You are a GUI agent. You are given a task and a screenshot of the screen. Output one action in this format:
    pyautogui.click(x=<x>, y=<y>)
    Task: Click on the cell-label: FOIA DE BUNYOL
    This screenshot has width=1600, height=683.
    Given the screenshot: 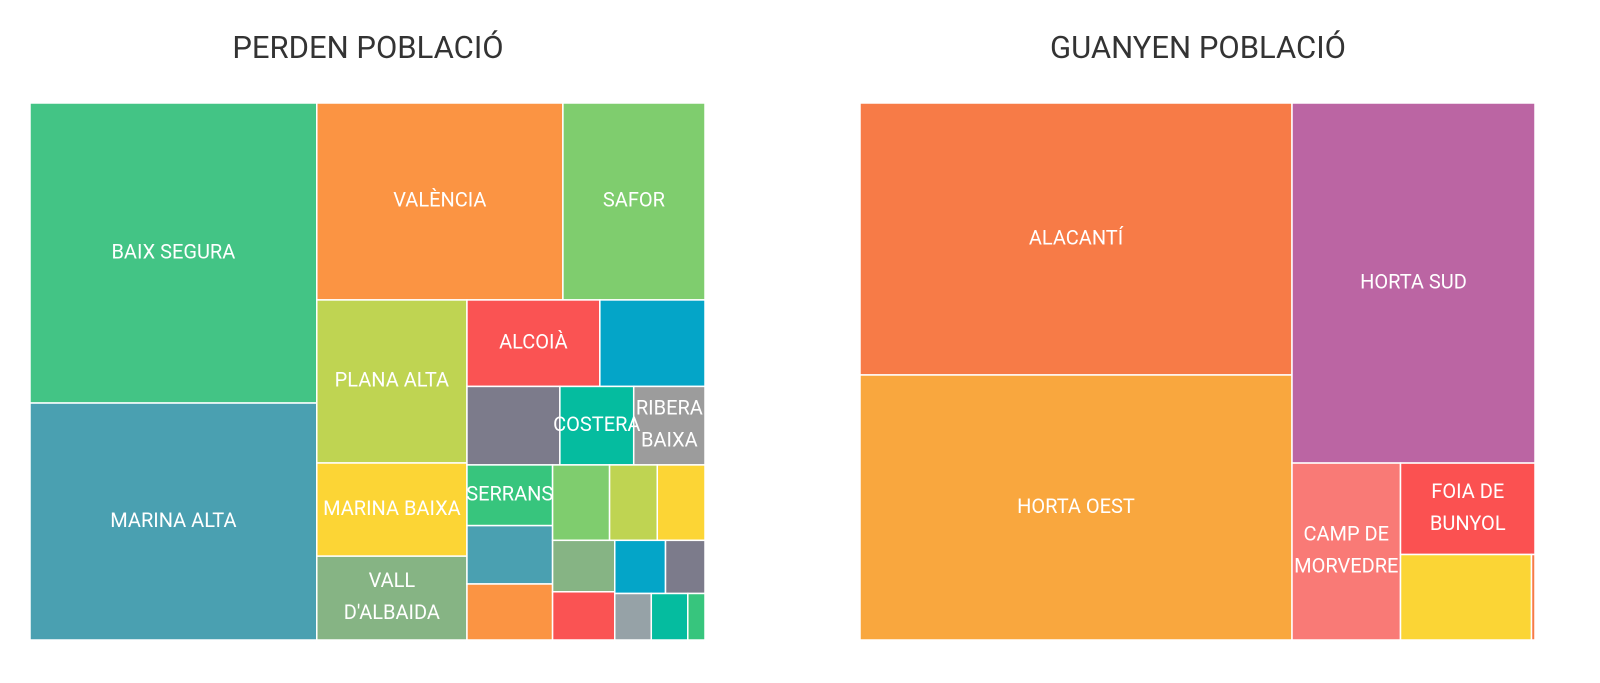 What is the action you would take?
    pyautogui.click(x=1468, y=507)
    